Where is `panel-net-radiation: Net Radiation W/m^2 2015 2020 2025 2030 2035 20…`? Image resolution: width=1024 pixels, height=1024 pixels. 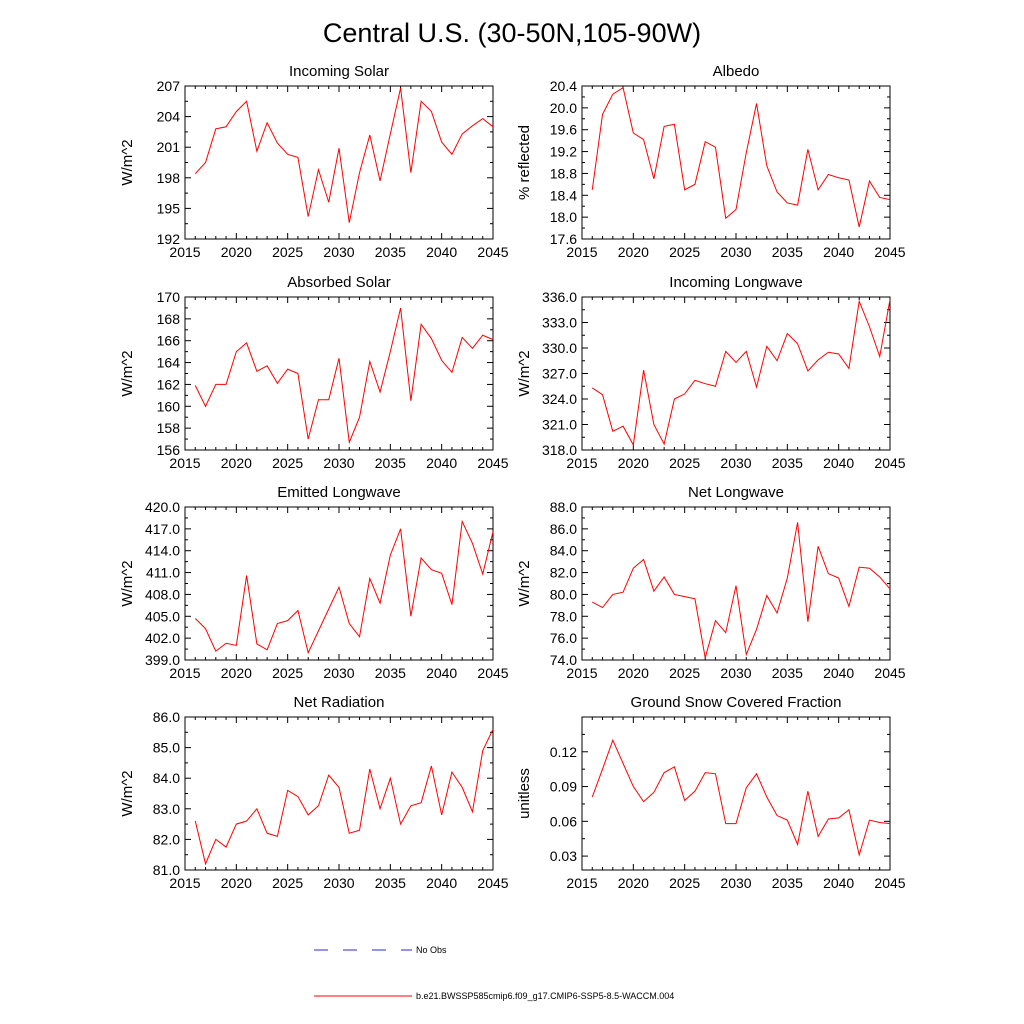
panel-net-radiation: Net Radiation W/m^2 2015 2020 2025 2030 2035 20… is located at coordinates (314, 792).